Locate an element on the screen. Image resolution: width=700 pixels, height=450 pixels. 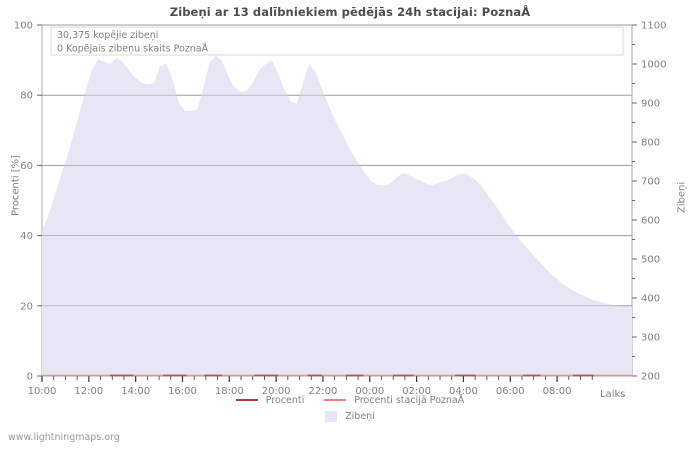
legend-label-zibeni: Zibeņi is located at coordinates (360, 416).